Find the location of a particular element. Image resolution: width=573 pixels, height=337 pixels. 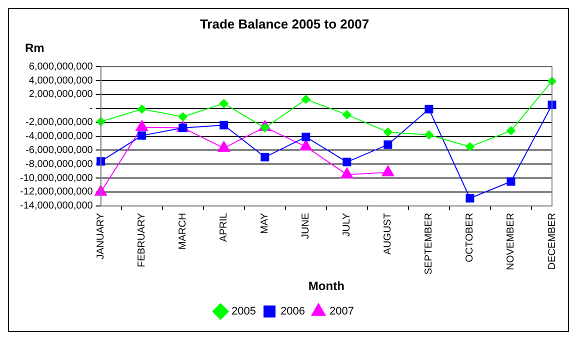

x-tick-label: JULY is located at coordinates (347, 224).